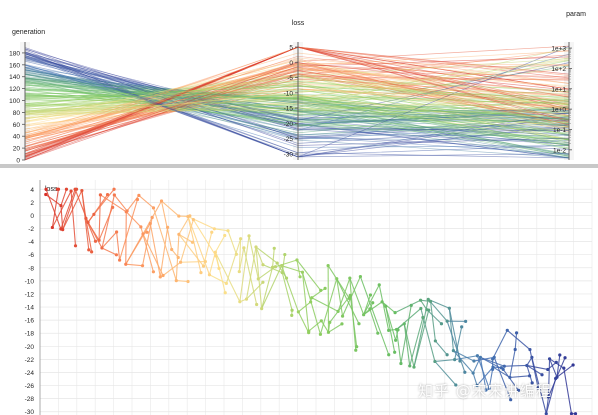 This screenshot has height=415, width=598. Describe the element at coordinates (298, 23) in the screenshot. I see `axis-title-loss: loss` at that location.